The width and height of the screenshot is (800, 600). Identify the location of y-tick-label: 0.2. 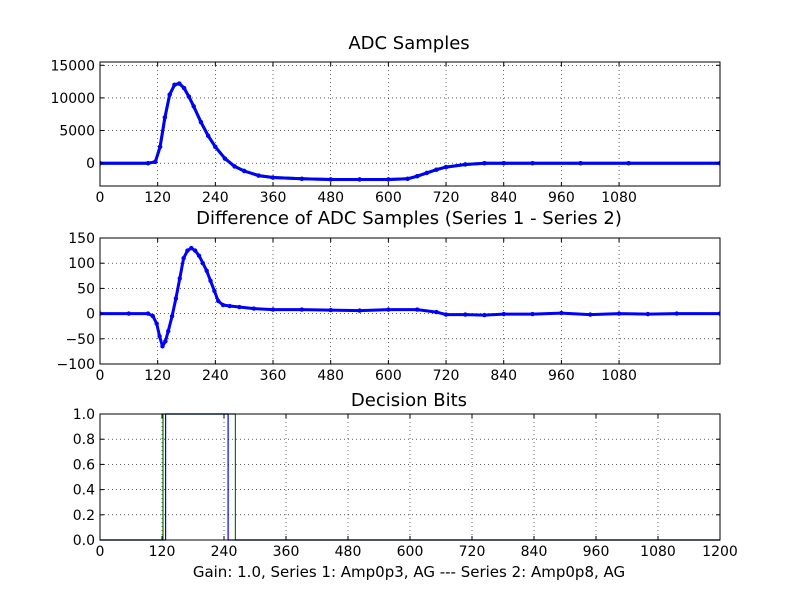
(84, 516).